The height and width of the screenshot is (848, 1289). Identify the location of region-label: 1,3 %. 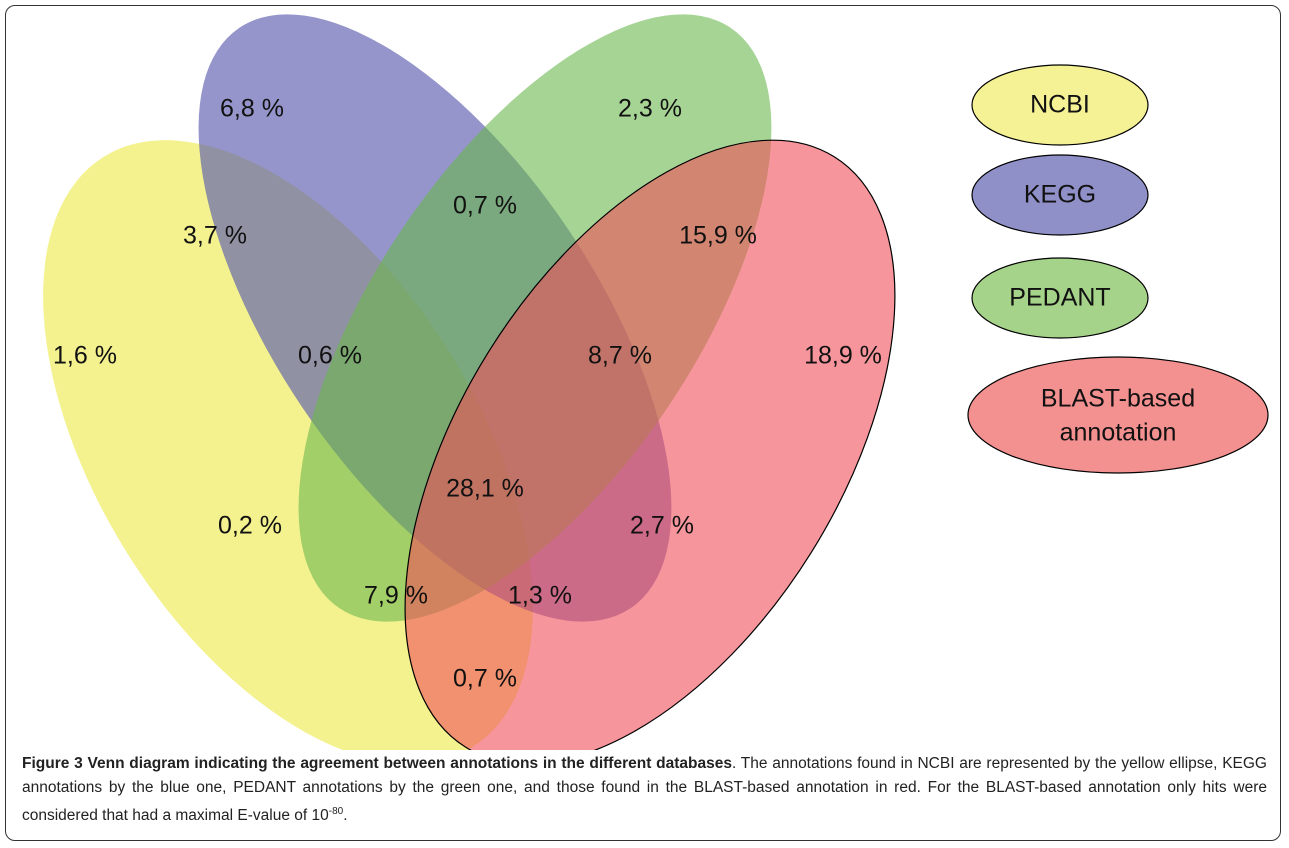
(540, 596).